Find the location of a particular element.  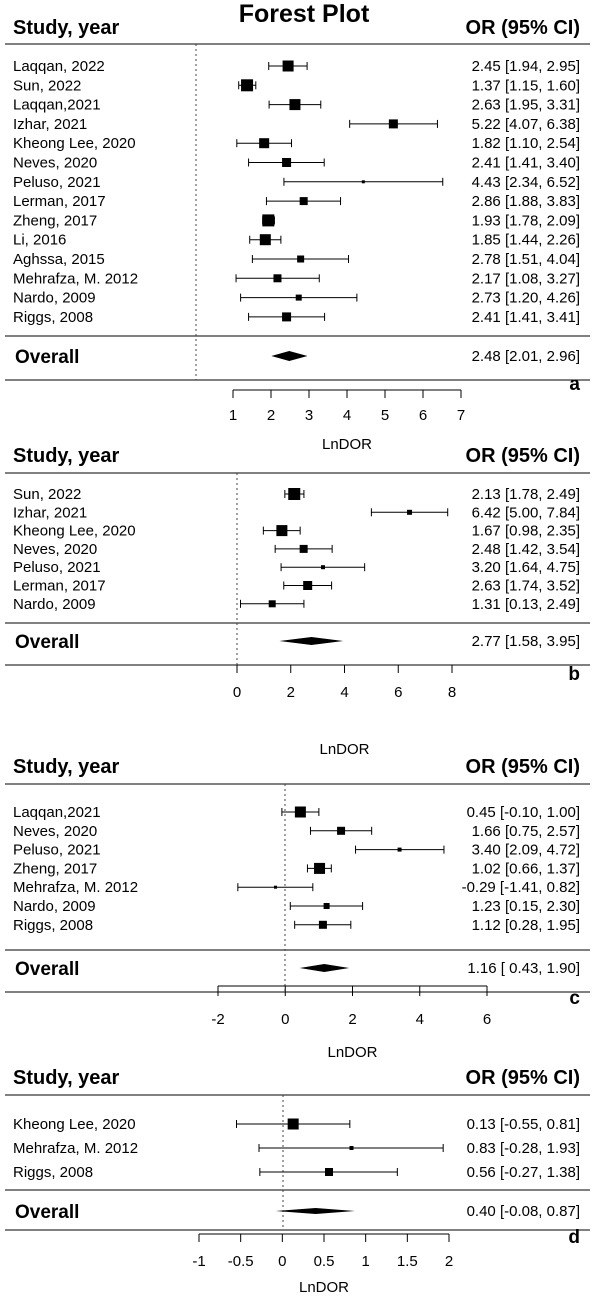

panel-a-col-study-header: Study, year is located at coordinates (66, 28).